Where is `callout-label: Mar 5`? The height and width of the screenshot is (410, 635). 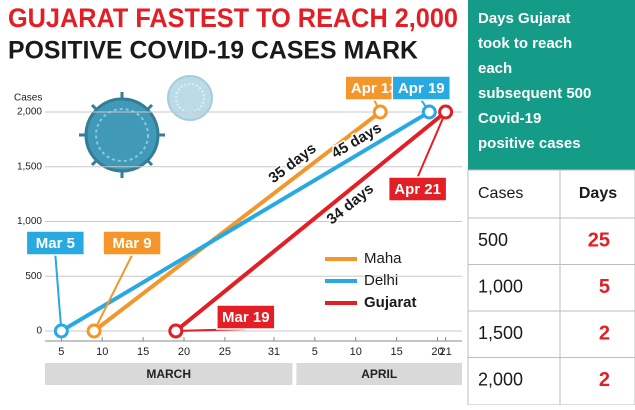
callout-label: Mar 5 is located at coordinates (55, 243).